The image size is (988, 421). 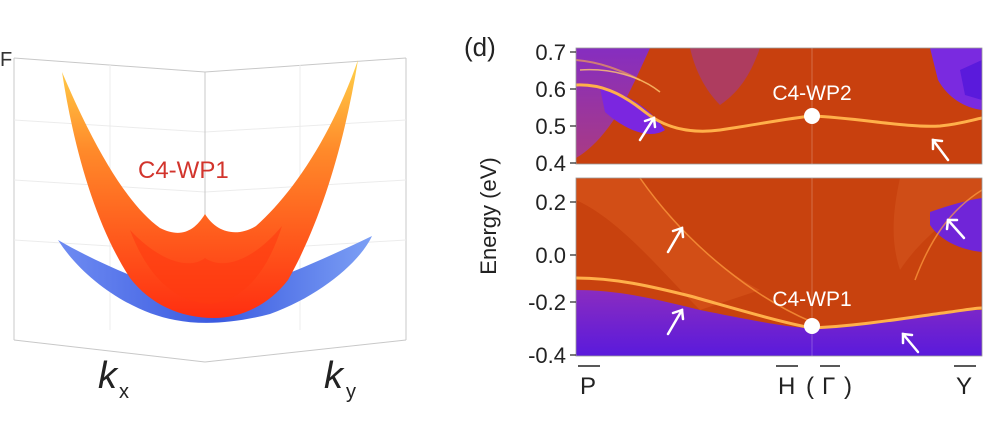 I want to click on y-tick: 0.6, so click(x=550, y=89).